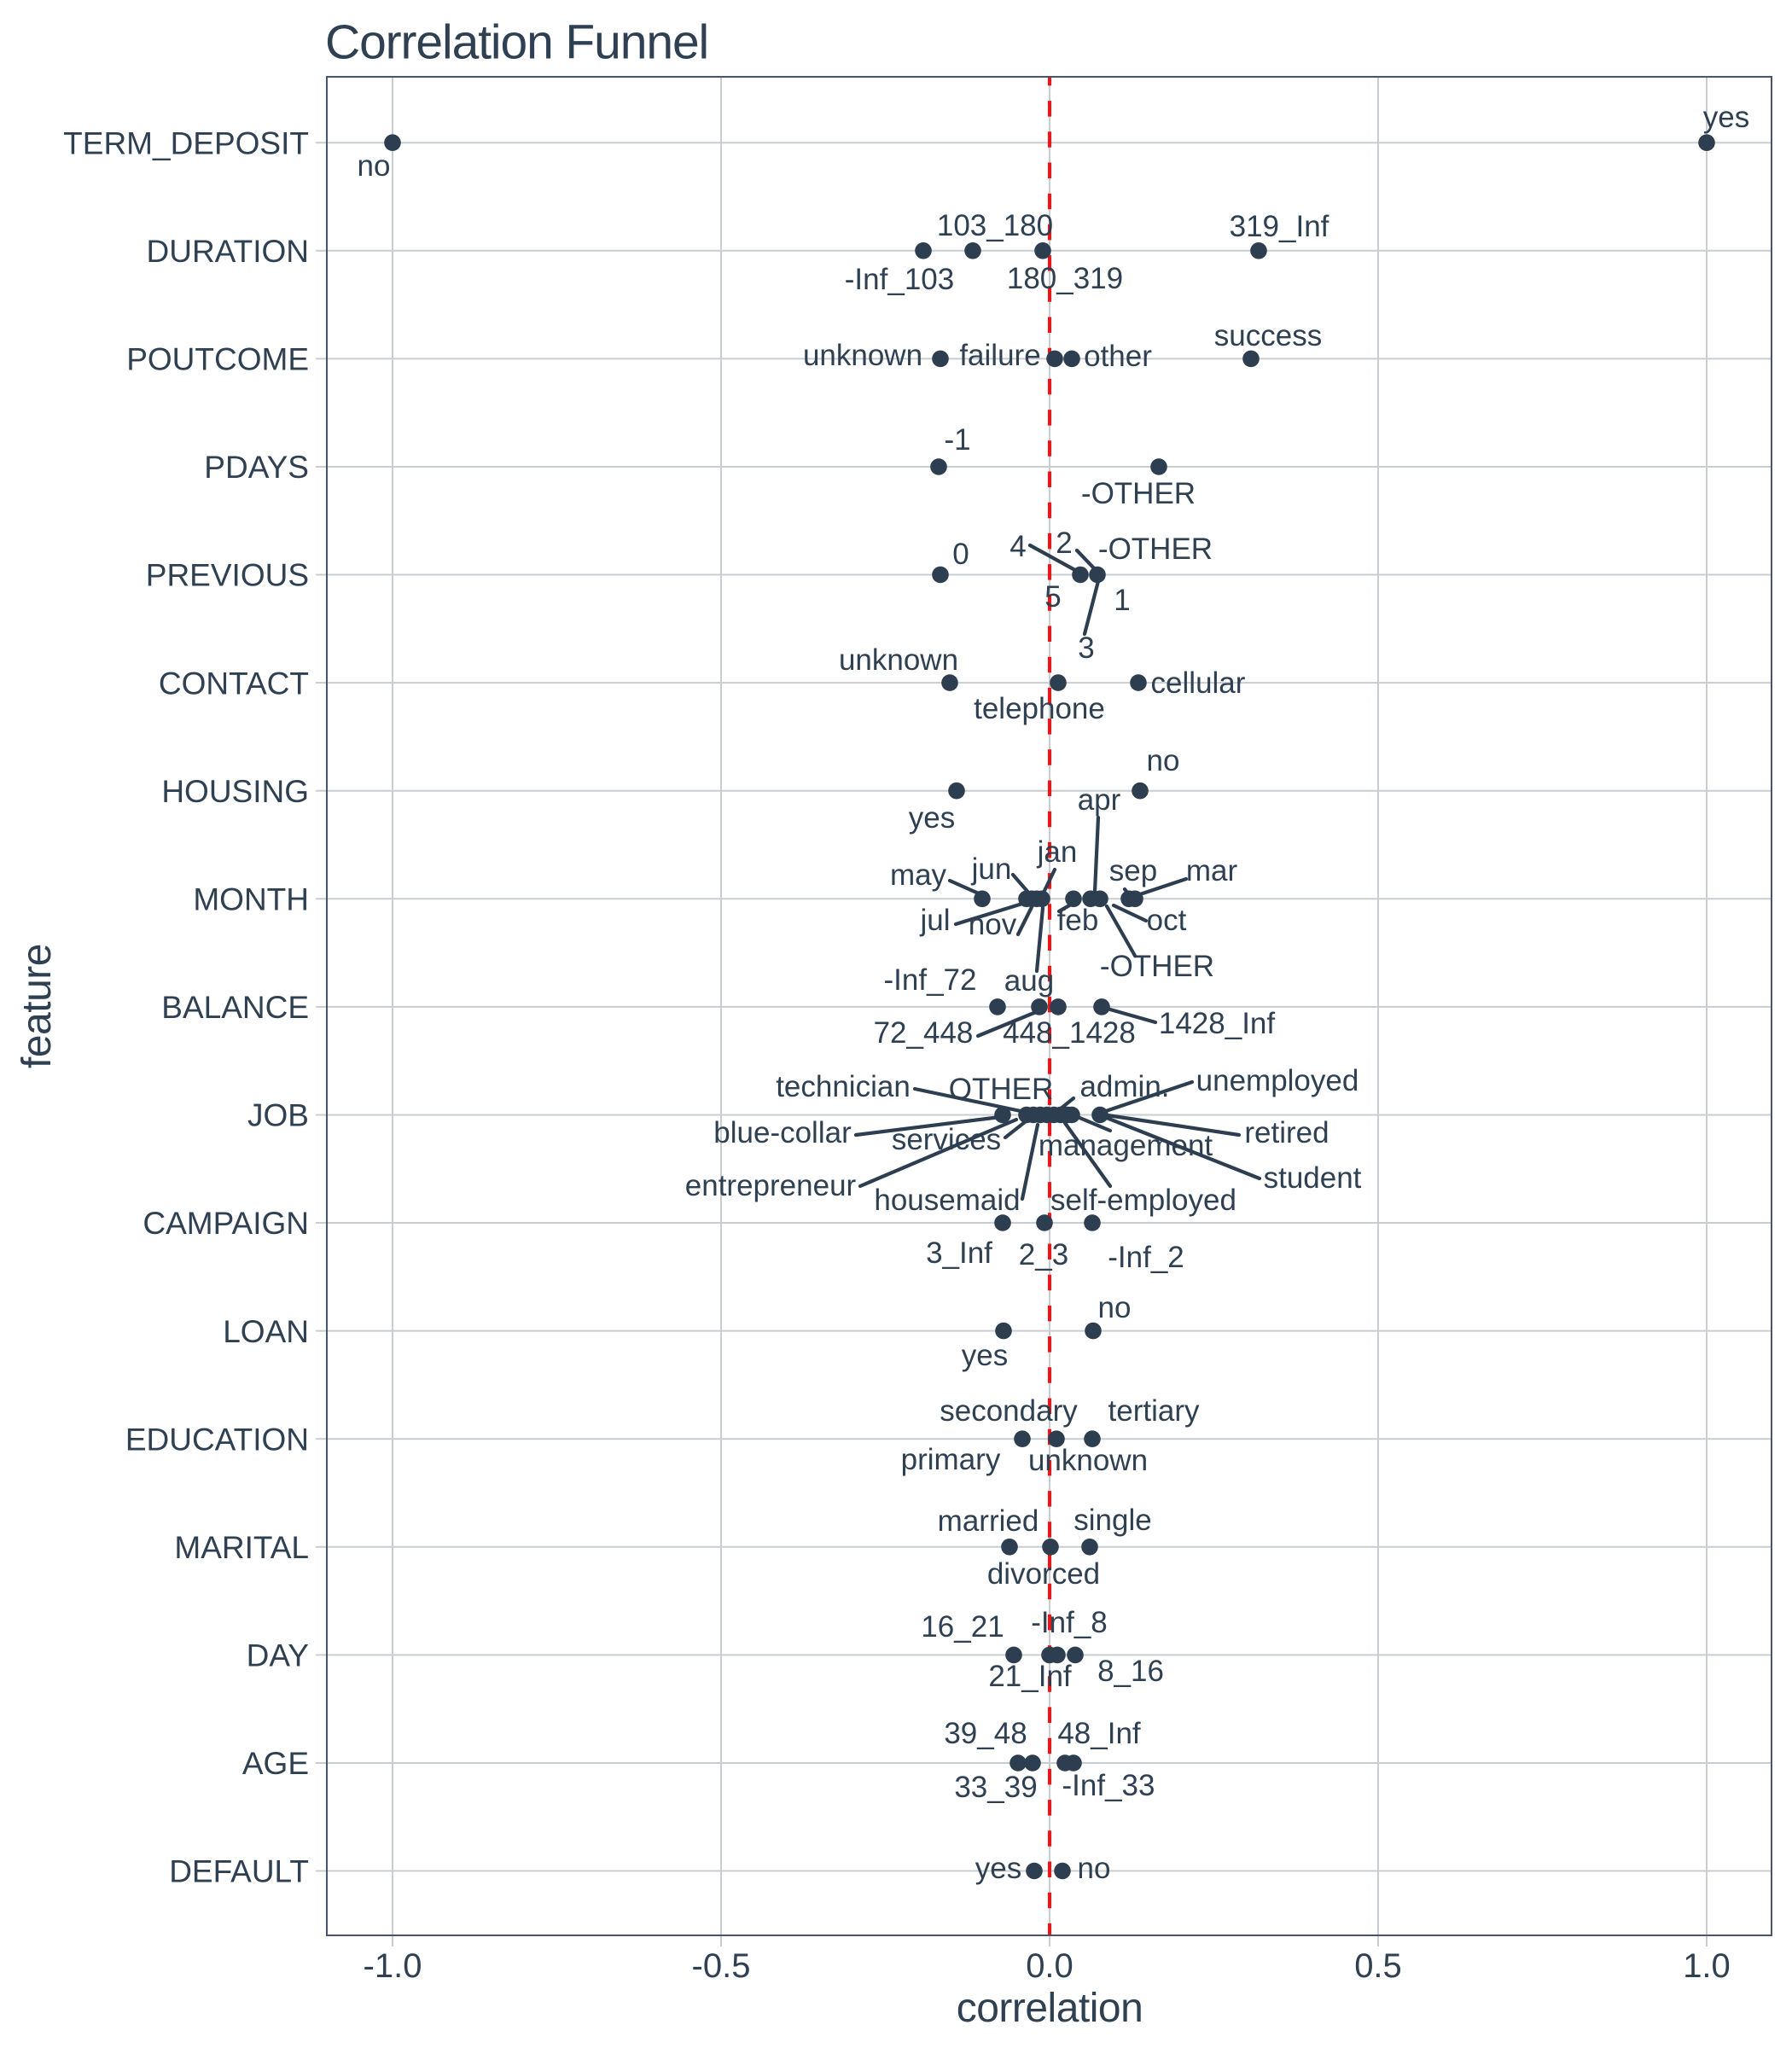 Image resolution: width=1792 pixels, height=2048 pixels. Describe the element at coordinates (919, 875) in the screenshot. I see `svg-text: may` at that location.